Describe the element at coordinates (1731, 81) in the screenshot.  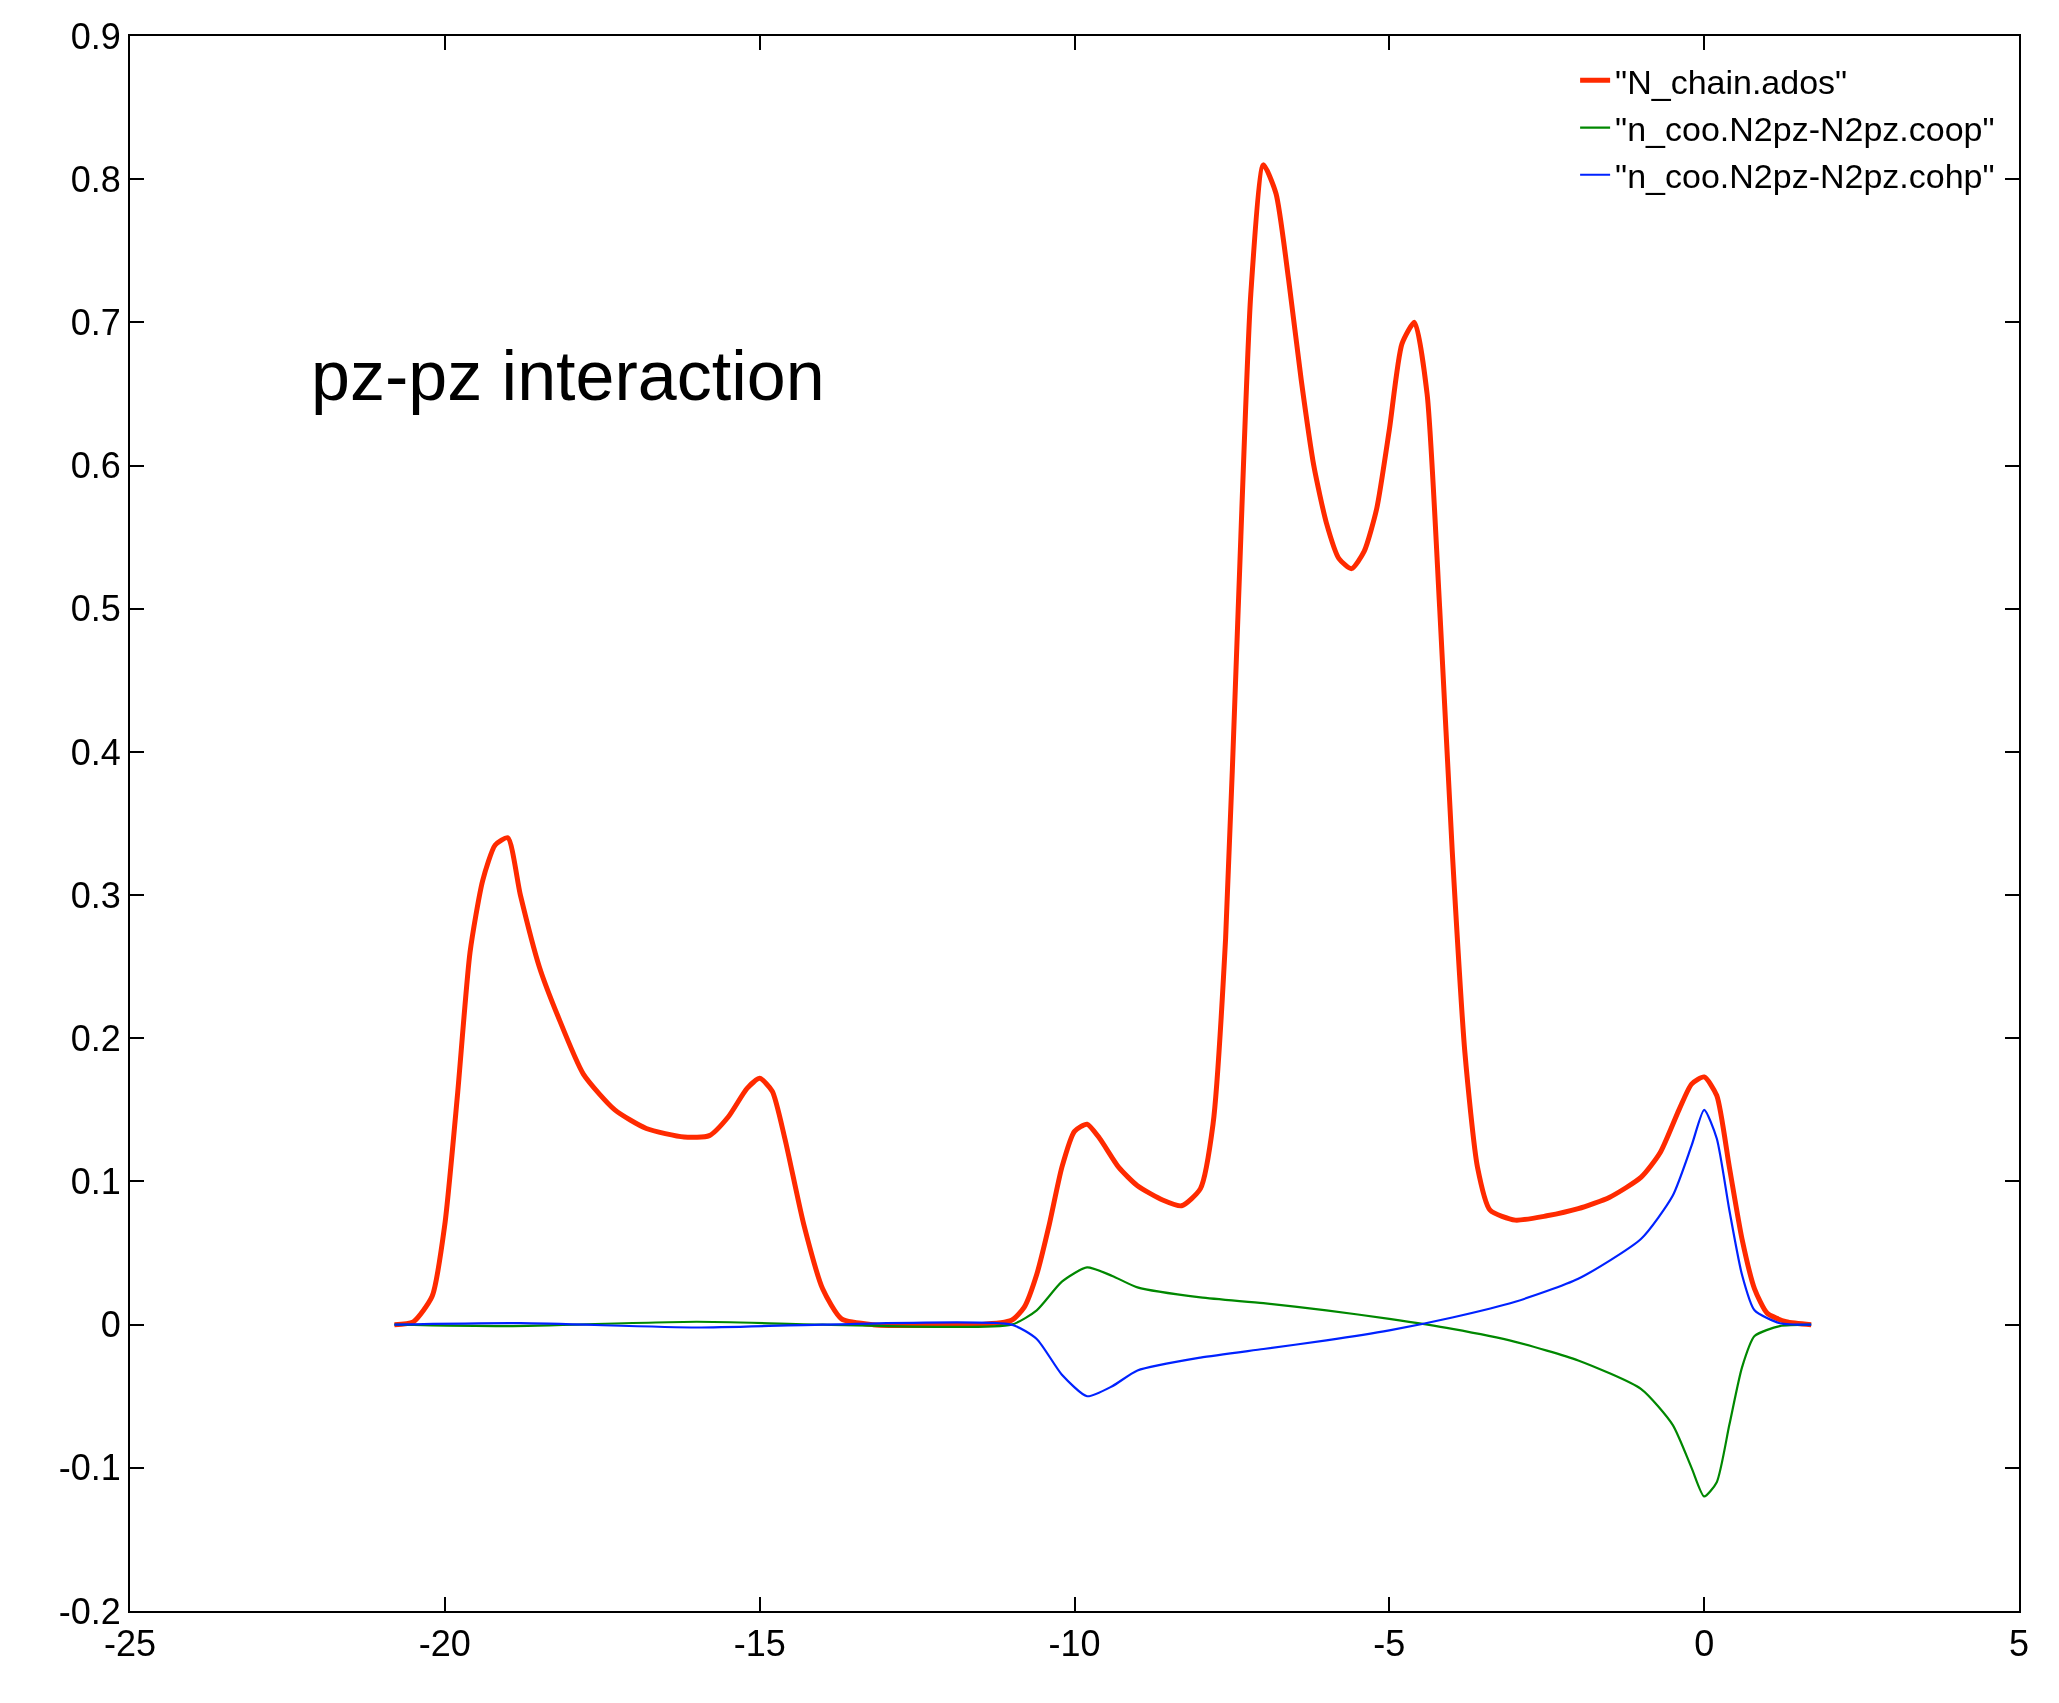
I see `legend-label: "N_chain.ados"` at that location.